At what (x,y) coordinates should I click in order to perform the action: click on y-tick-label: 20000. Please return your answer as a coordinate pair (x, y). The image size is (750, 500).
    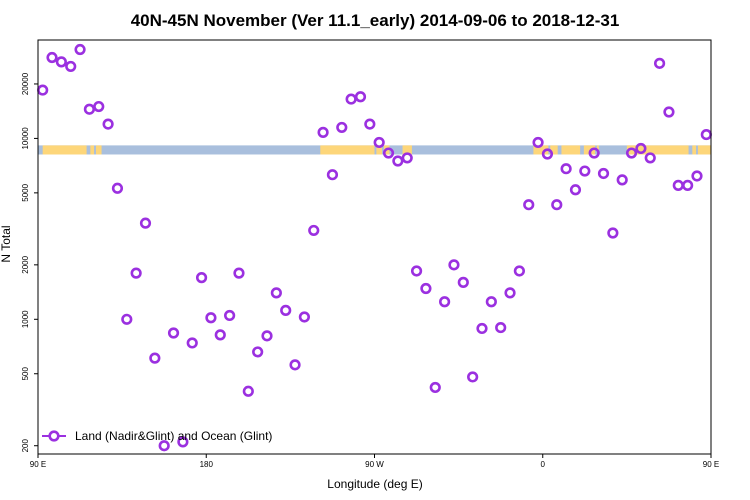
    Looking at the image, I should click on (25, 83).